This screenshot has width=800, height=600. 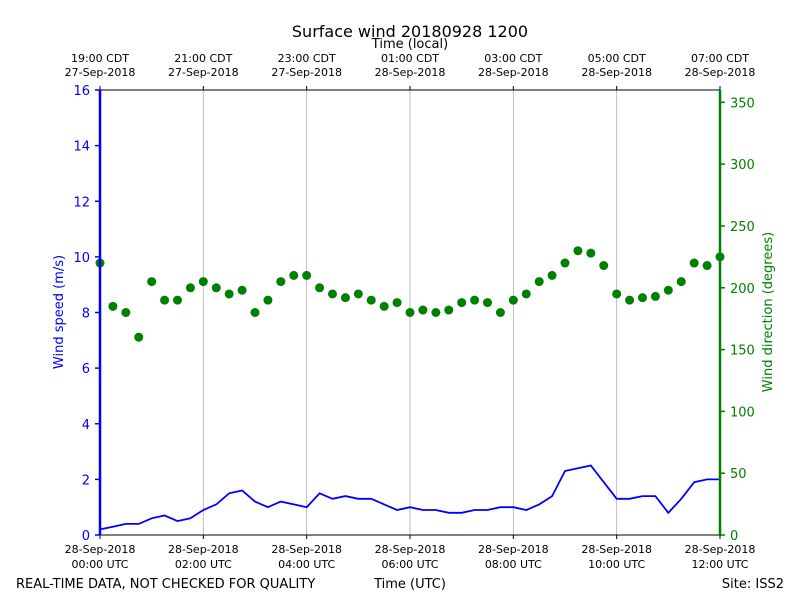 What do you see at coordinates (409, 584) in the screenshot?
I see `bottom-x-axis-label: Time (UTC)` at bounding box center [409, 584].